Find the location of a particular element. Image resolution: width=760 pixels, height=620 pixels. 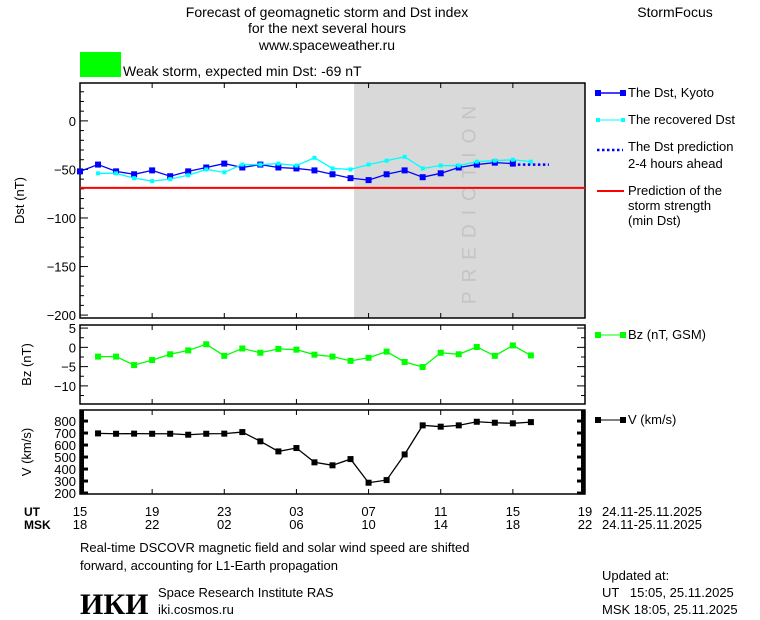

legend-bz: Bz (nT, GSM) is located at coordinates (650, 334).